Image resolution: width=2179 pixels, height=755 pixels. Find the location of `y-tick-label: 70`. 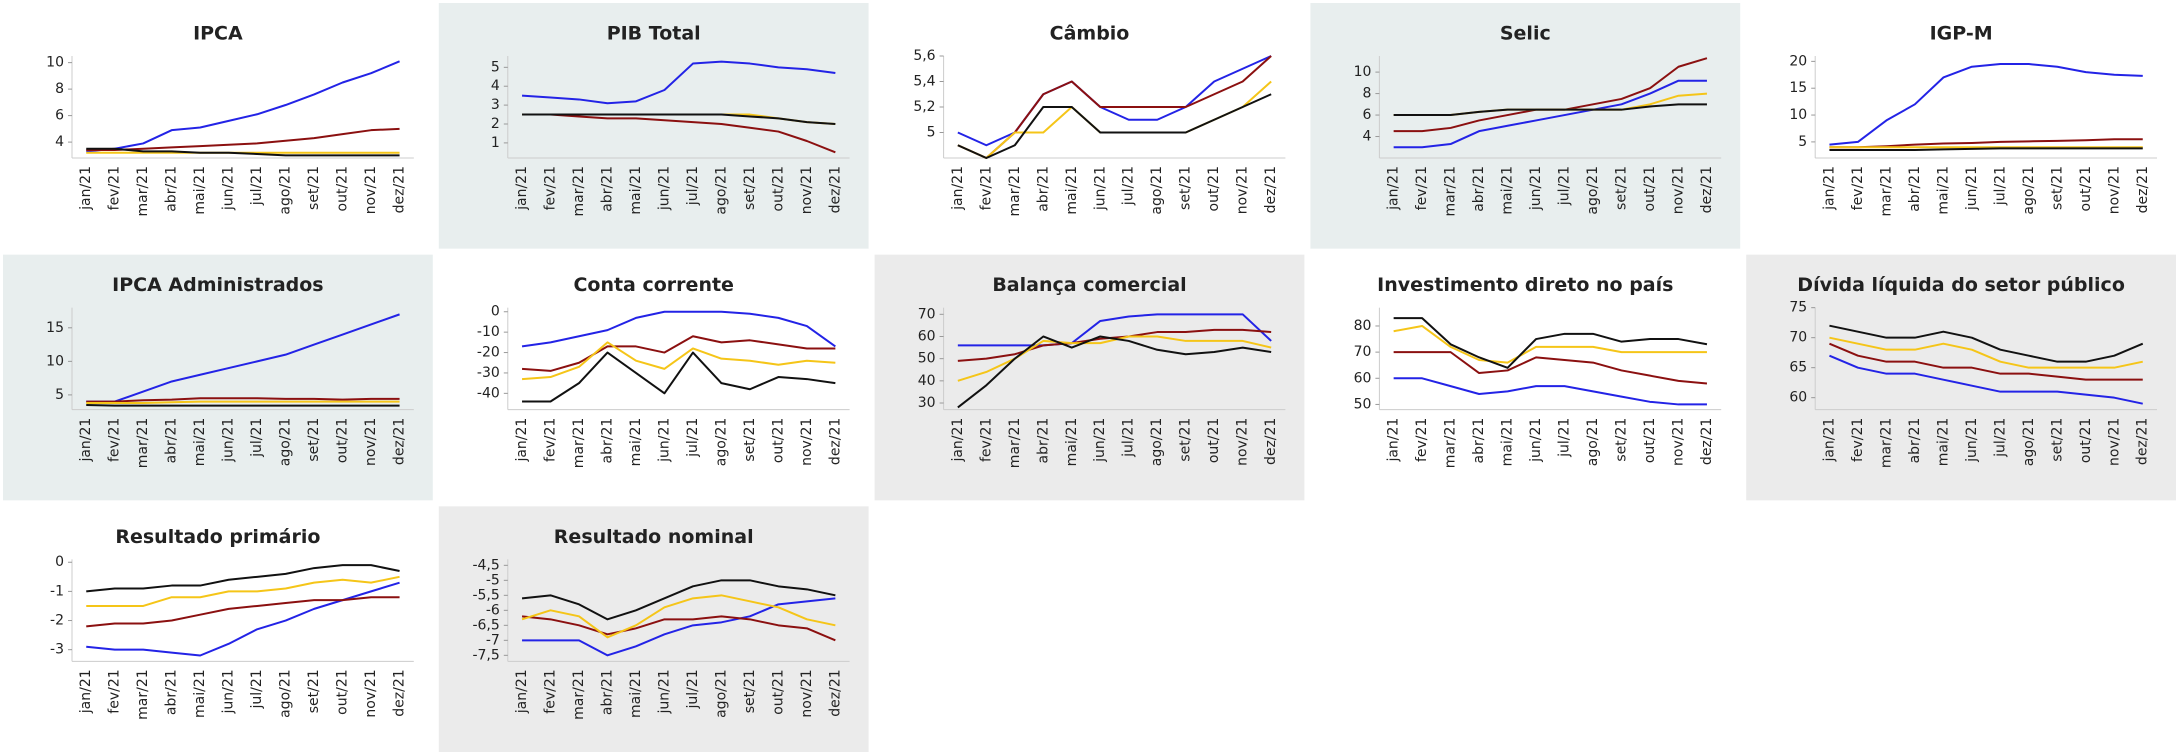

y-tick-label: 70 is located at coordinates (1798, 338).